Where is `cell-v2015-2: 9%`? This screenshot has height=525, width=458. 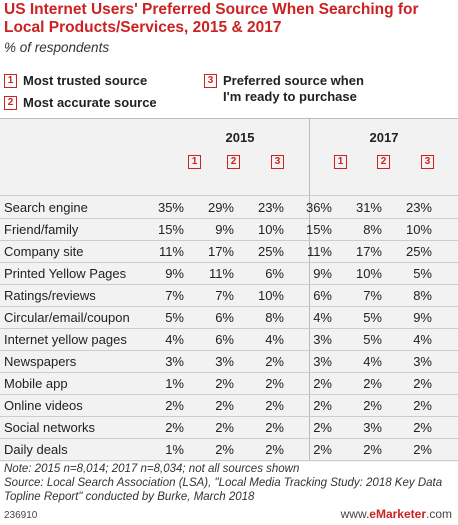
cell-v2015-2: 9% is located at coordinates (224, 229).